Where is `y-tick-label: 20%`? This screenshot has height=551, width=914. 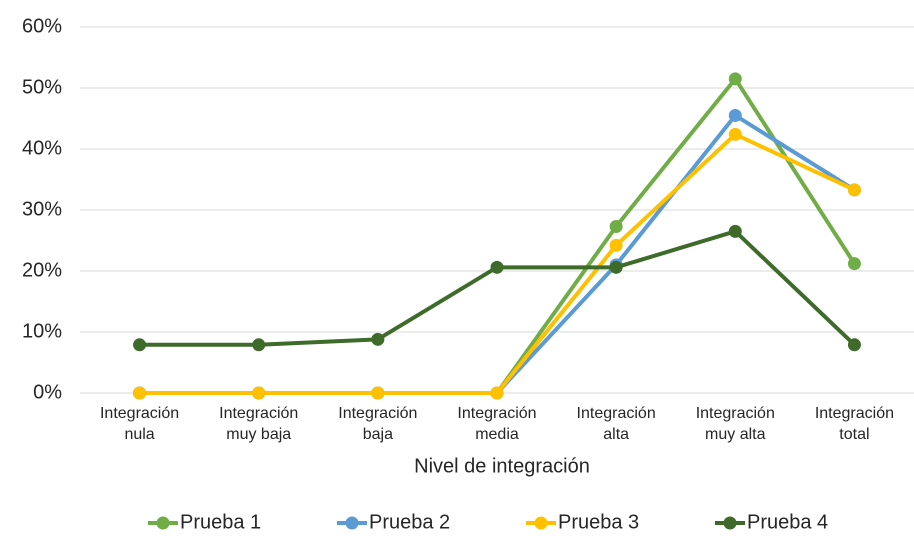 y-tick-label: 20% is located at coordinates (42, 270).